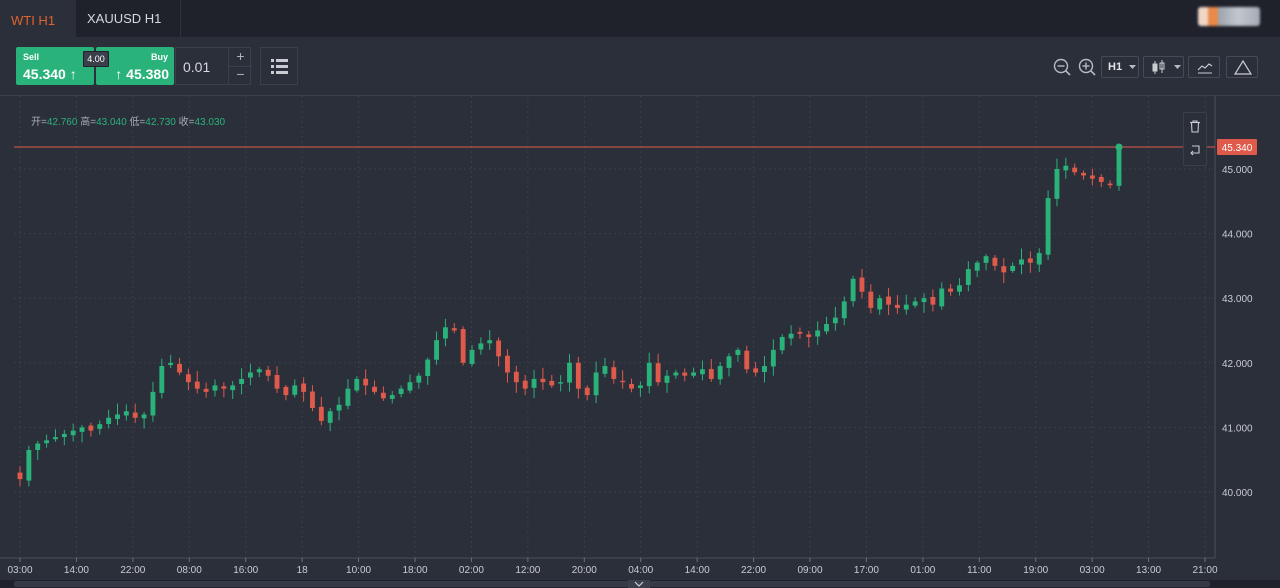 This screenshot has height=588, width=1280. What do you see at coordinates (124, 18) in the screenshot?
I see `tab-label: XAUUSD H1` at bounding box center [124, 18].